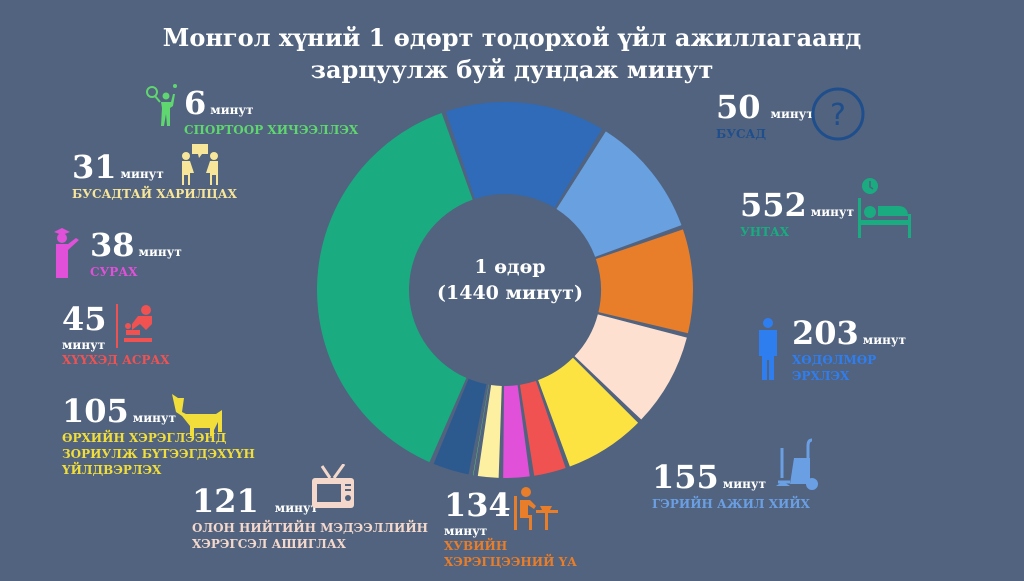 This screenshot has height=581, width=1024. I want to click on question-mark-icon: ?, so click(838, 114).